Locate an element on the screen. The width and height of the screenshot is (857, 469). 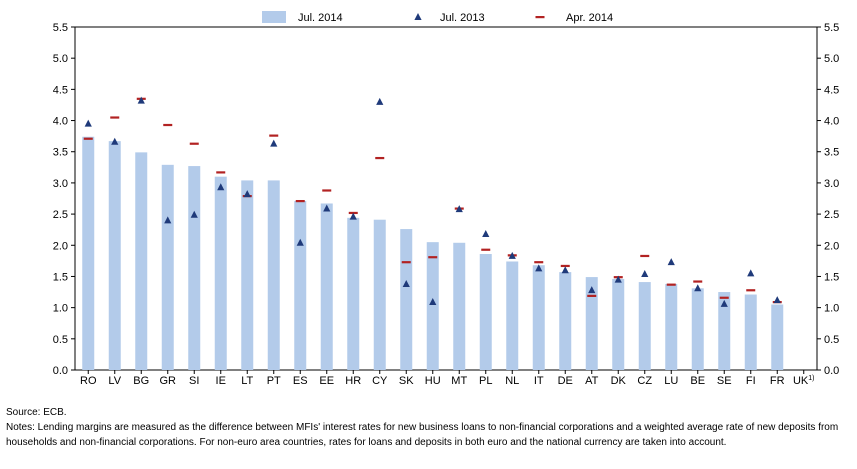
y-tick-label-left: 3.0 is located at coordinates (60, 184).